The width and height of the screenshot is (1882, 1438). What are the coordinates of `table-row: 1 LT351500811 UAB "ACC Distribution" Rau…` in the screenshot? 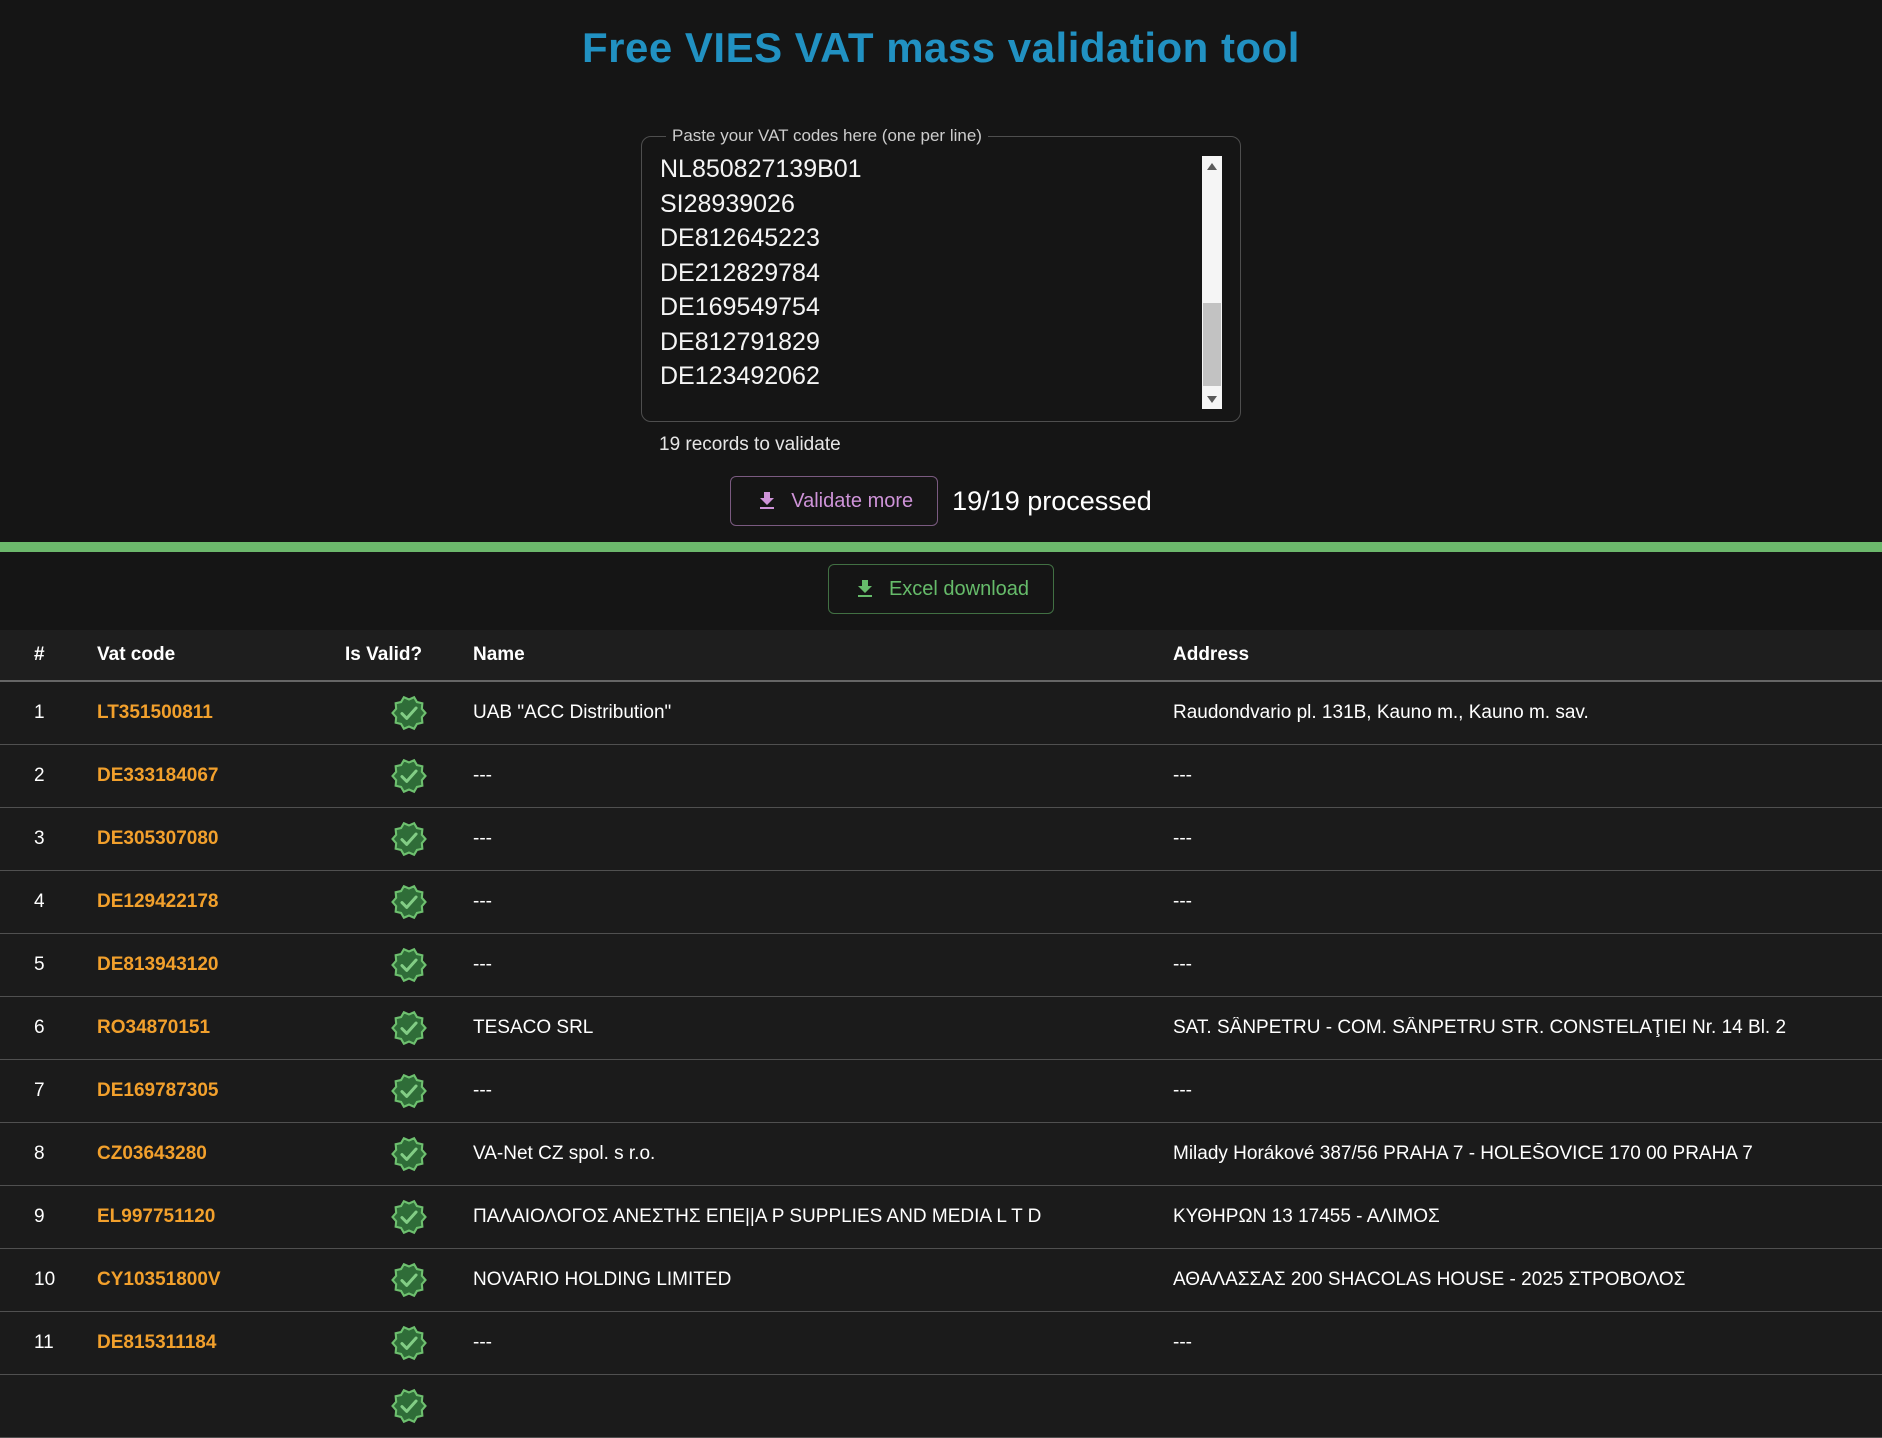 It's located at (941, 713).